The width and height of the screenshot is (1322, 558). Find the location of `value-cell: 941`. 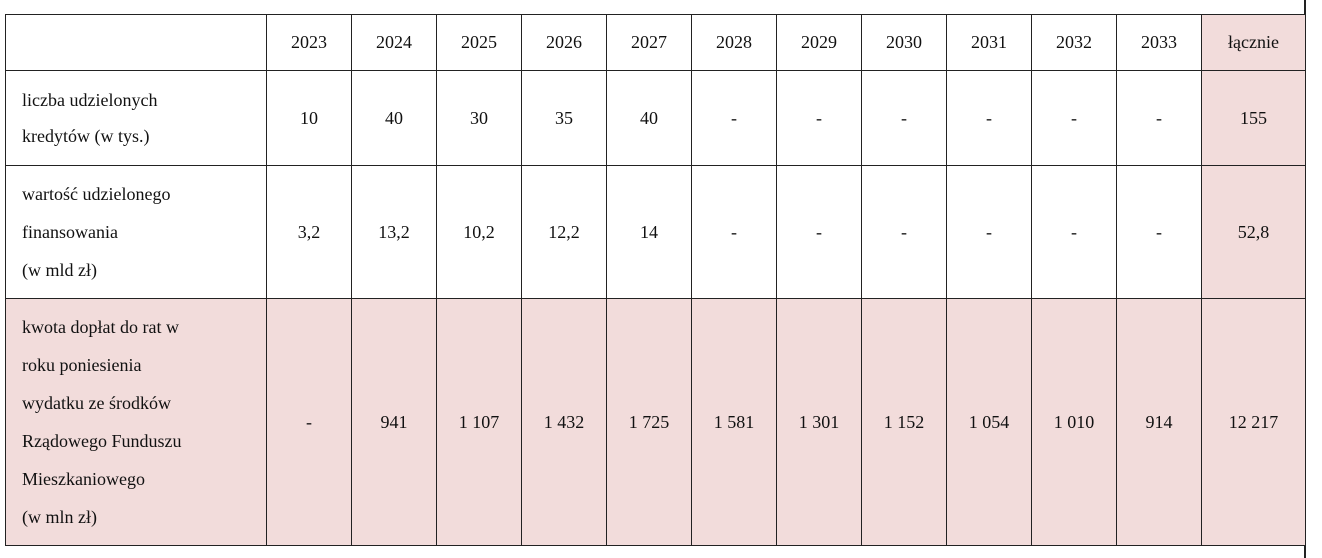

value-cell: 941 is located at coordinates (394, 422).